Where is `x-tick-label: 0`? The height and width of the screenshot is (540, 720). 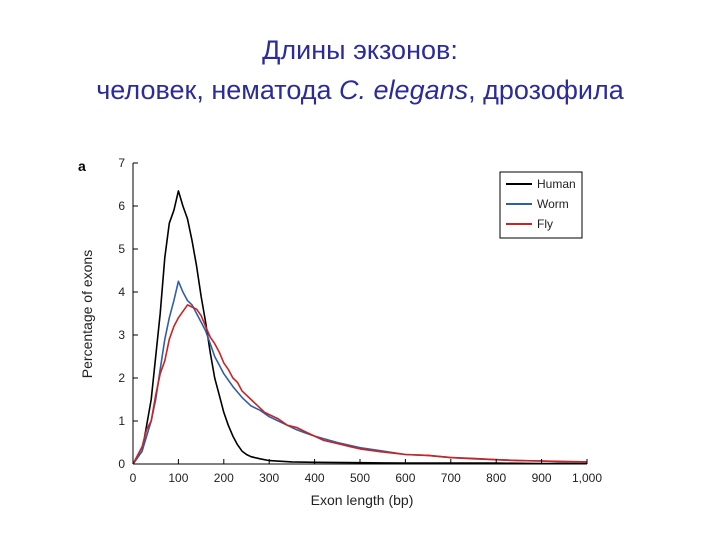
x-tick-label: 0 is located at coordinates (133, 478).